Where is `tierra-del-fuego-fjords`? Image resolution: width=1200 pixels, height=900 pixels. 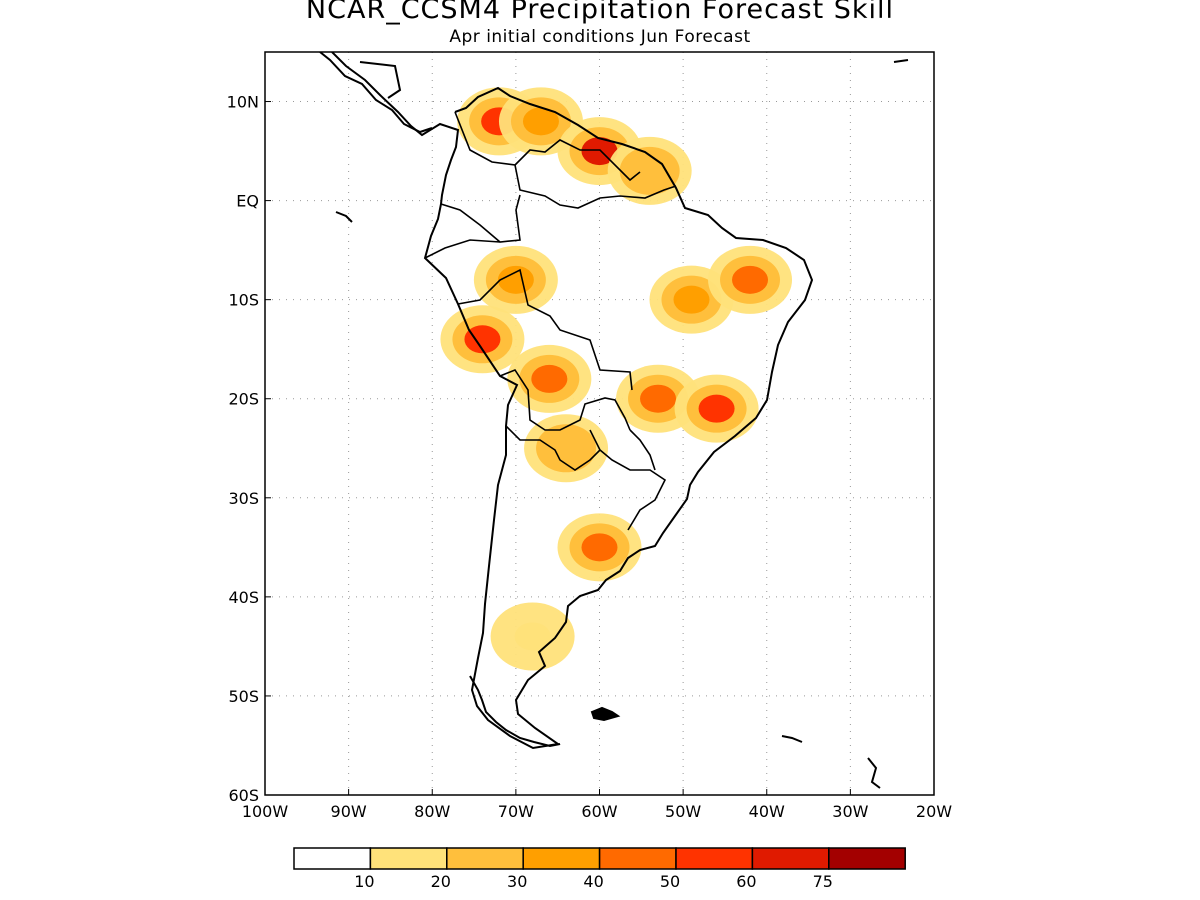
tierra-del-fuego-fjords is located at coordinates (515, 711).